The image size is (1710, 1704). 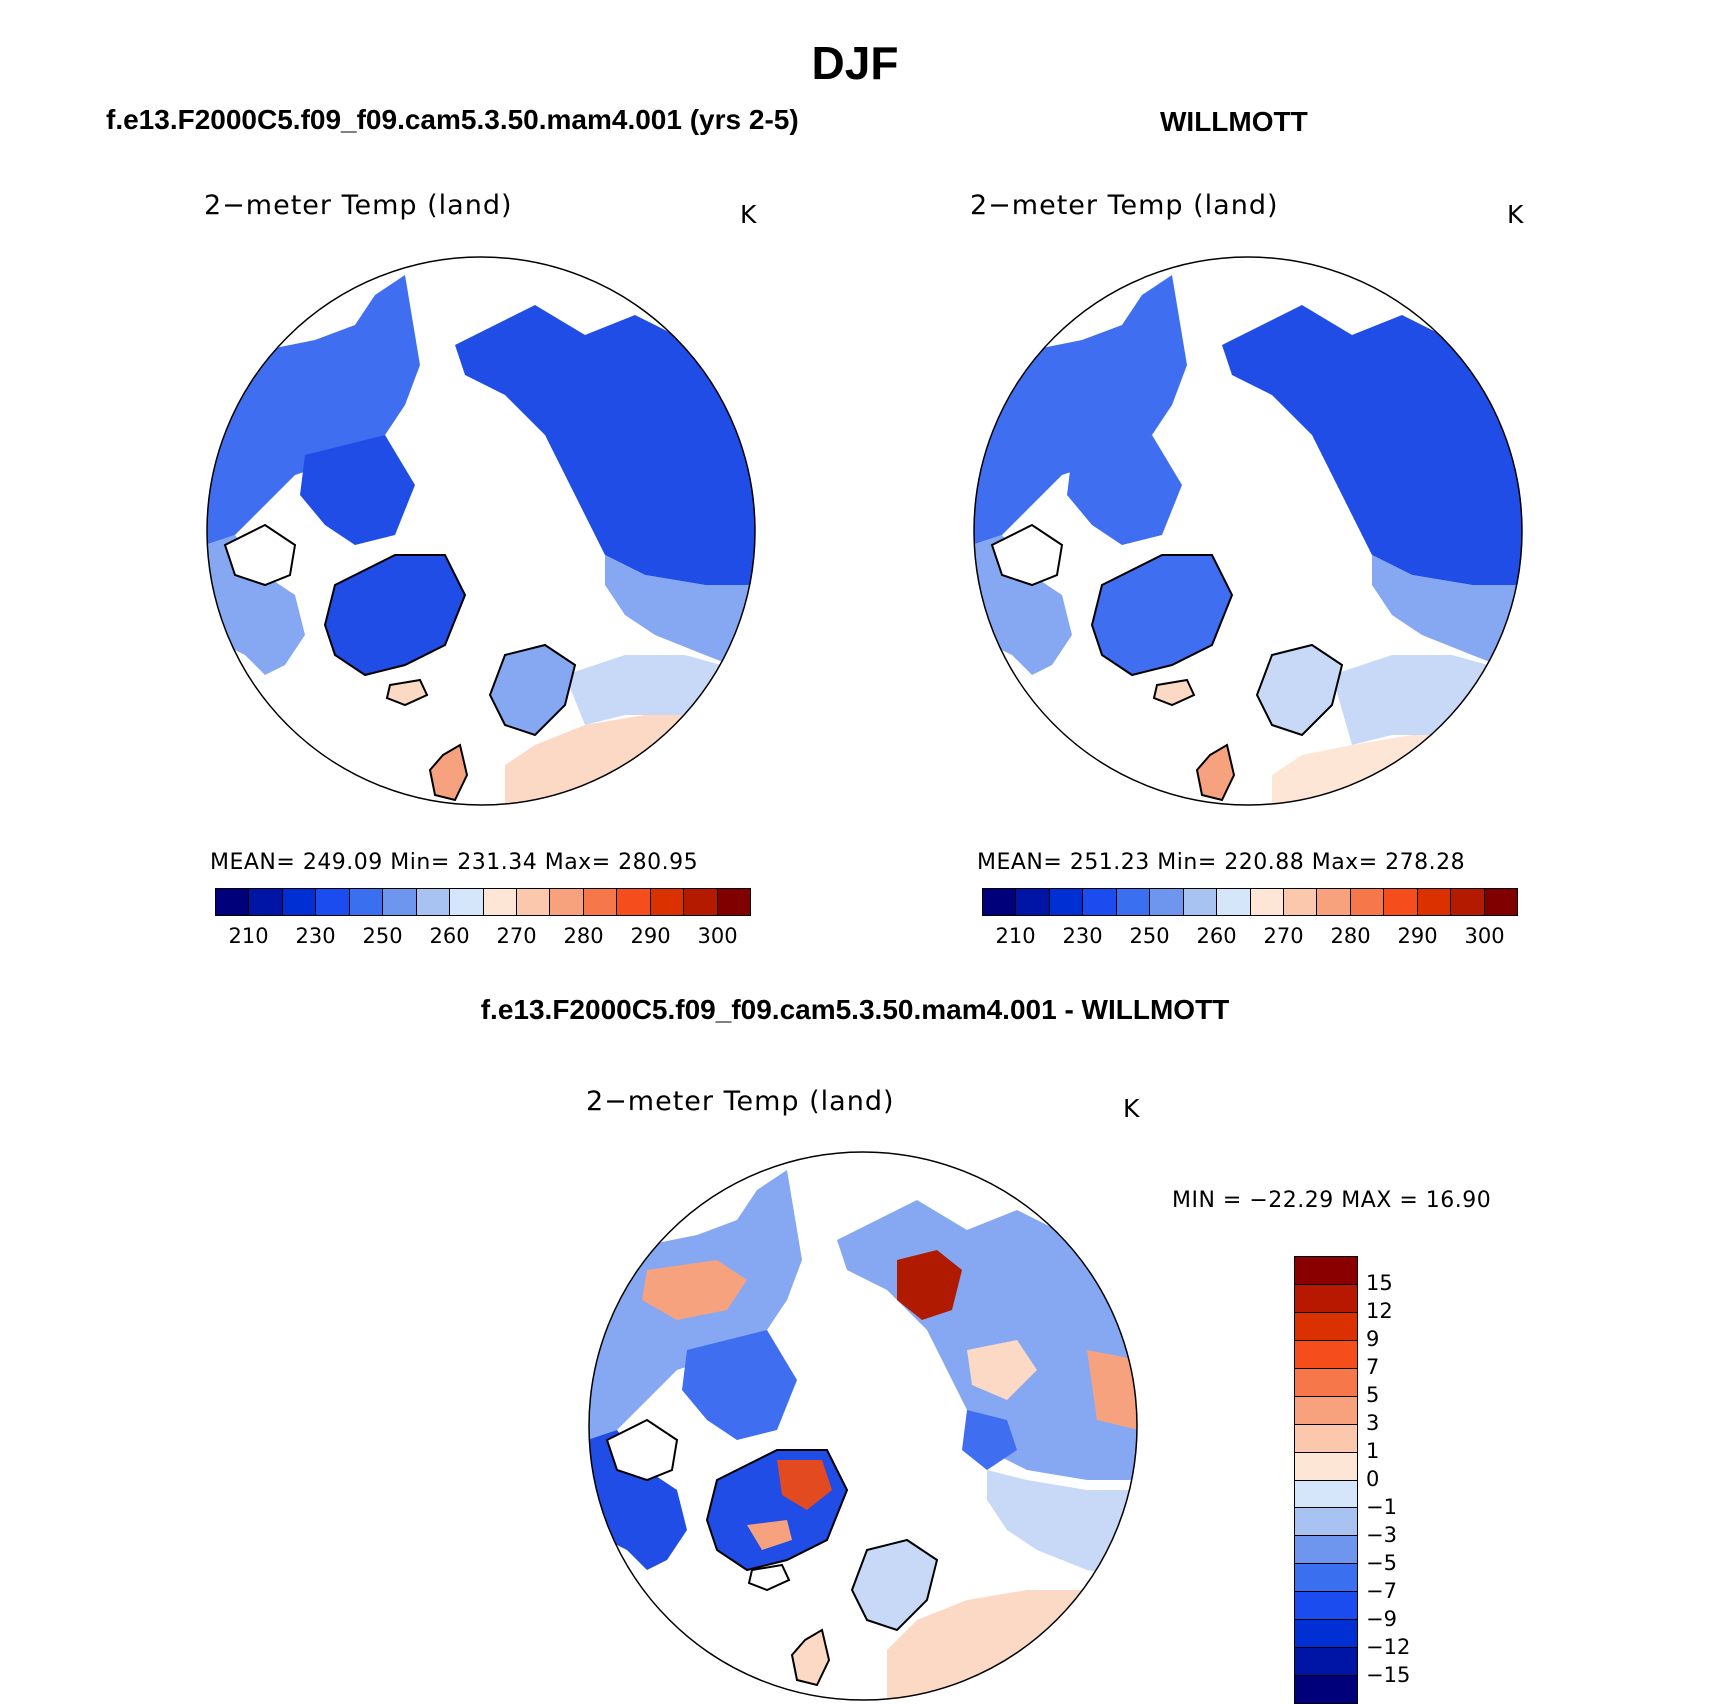 What do you see at coordinates (1373, 1339) in the screenshot?
I see `colorbar-tick-label: 9` at bounding box center [1373, 1339].